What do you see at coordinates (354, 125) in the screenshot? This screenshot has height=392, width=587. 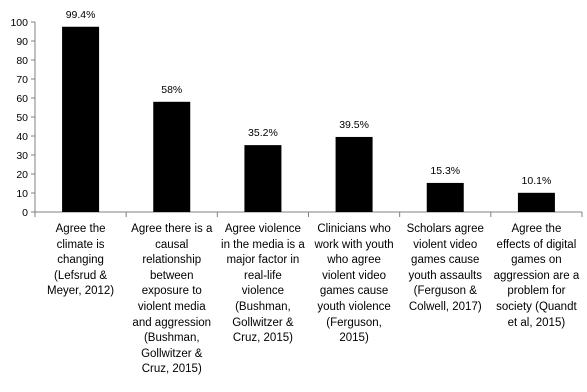 I see `data-label: 39.5%` at bounding box center [354, 125].